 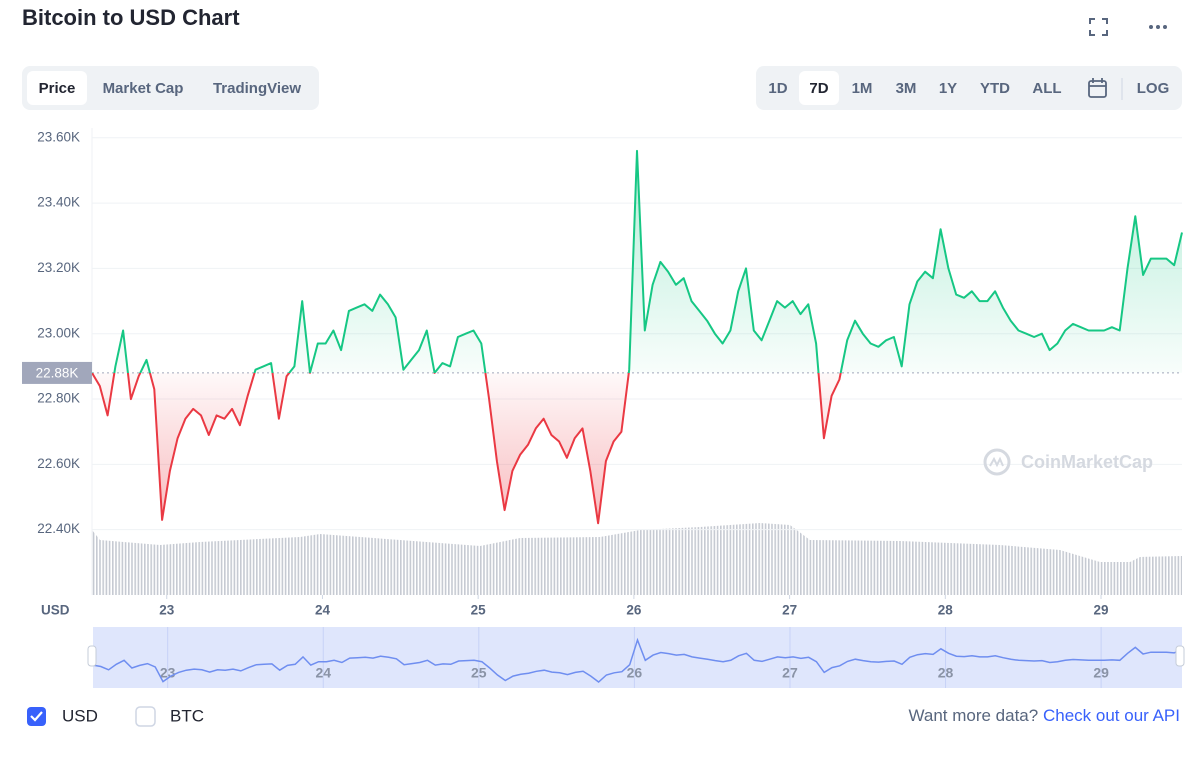 What do you see at coordinates (906, 88) in the screenshot?
I see `range: 3M` at bounding box center [906, 88].